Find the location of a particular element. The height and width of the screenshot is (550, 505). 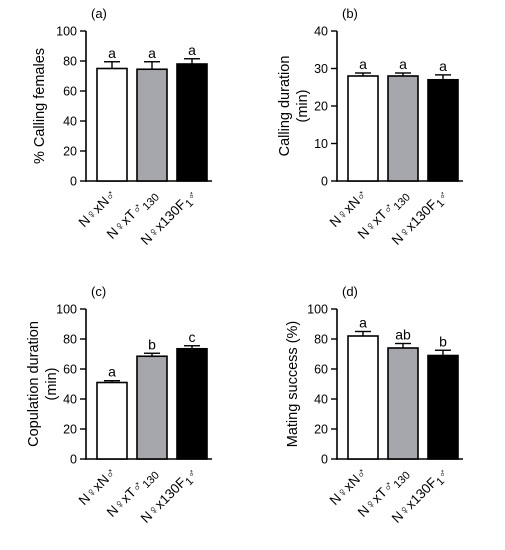

y-axis-label: % Calling females is located at coordinates (40, 106).